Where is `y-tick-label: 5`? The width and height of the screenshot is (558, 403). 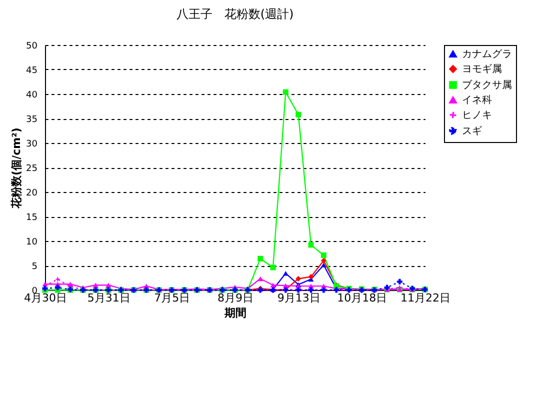 y-tick-label: 5 is located at coordinates (35, 267).